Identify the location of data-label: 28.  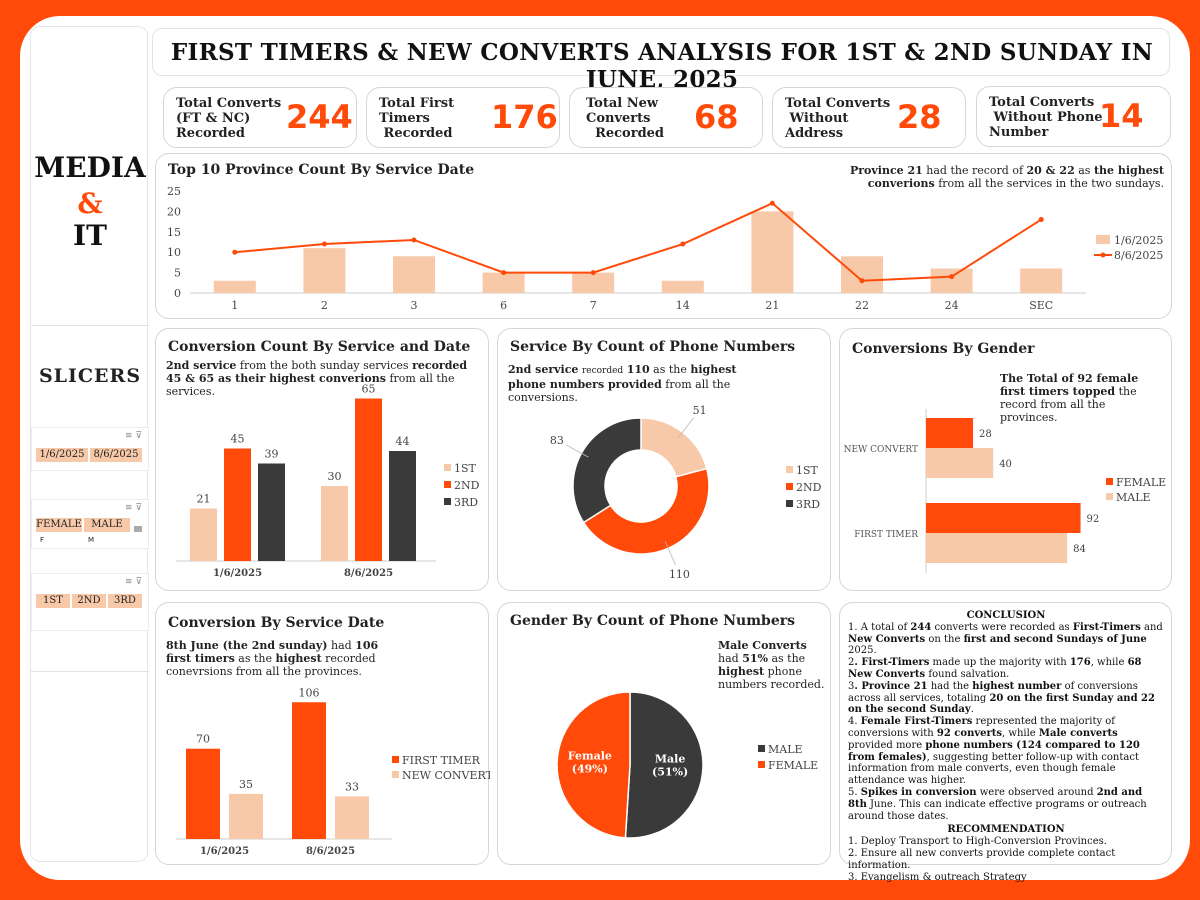
(985, 434).